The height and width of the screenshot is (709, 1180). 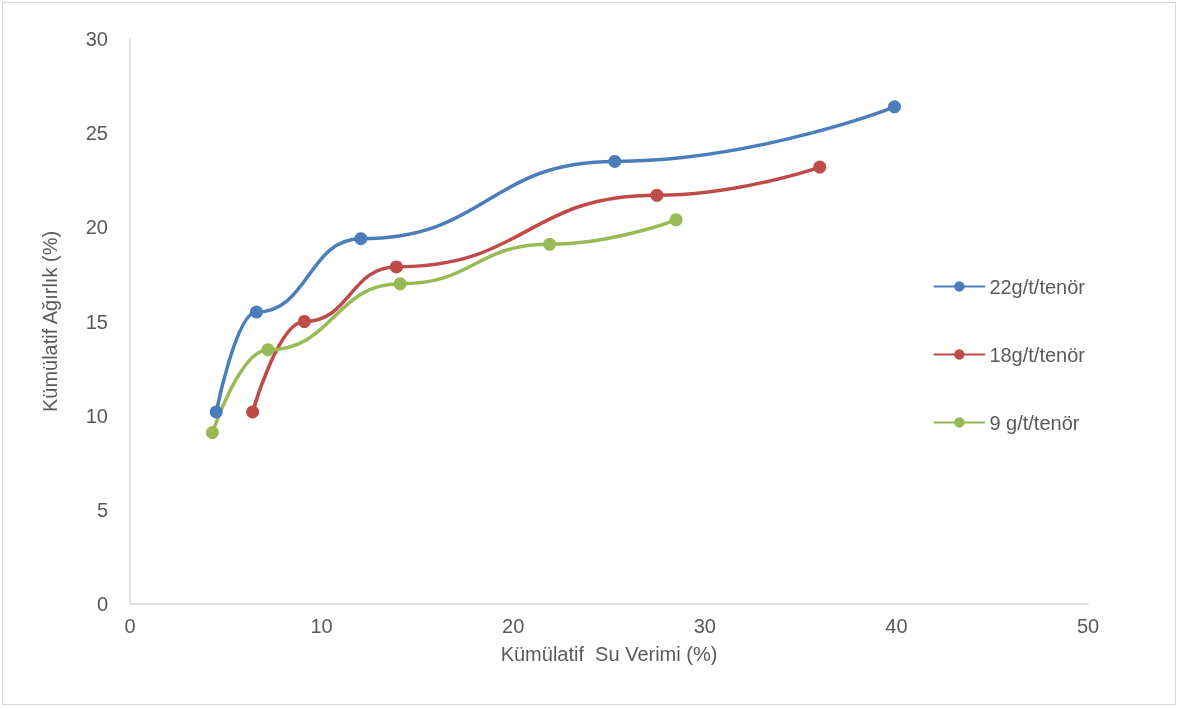 I want to click on x-tick-label: 20, so click(x=513, y=626).